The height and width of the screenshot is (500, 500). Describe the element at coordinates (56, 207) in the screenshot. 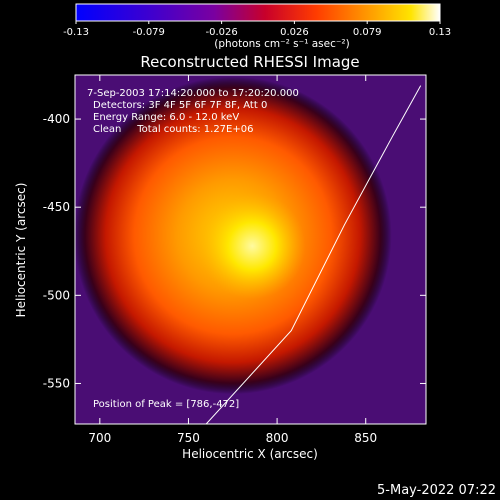

I see `y-tick-label: -450` at that location.